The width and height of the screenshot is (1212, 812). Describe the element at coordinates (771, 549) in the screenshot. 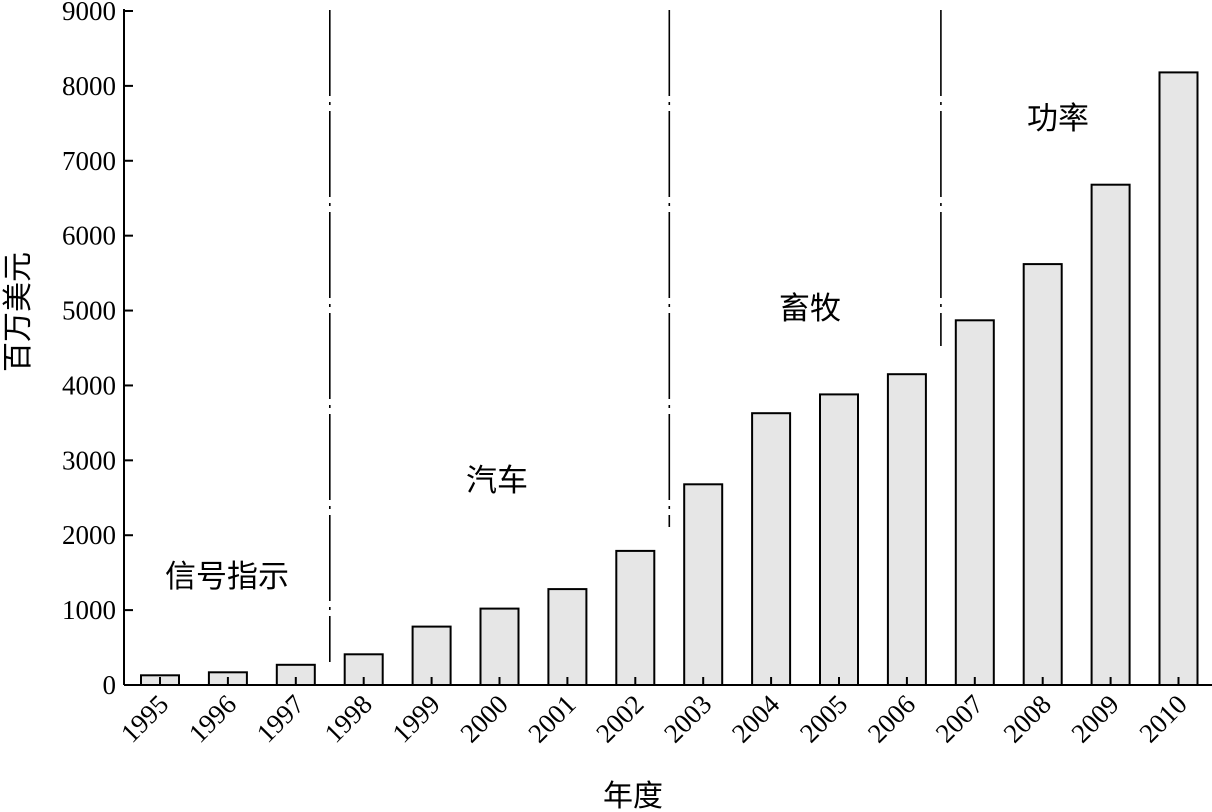

I see `bar-2004` at that location.